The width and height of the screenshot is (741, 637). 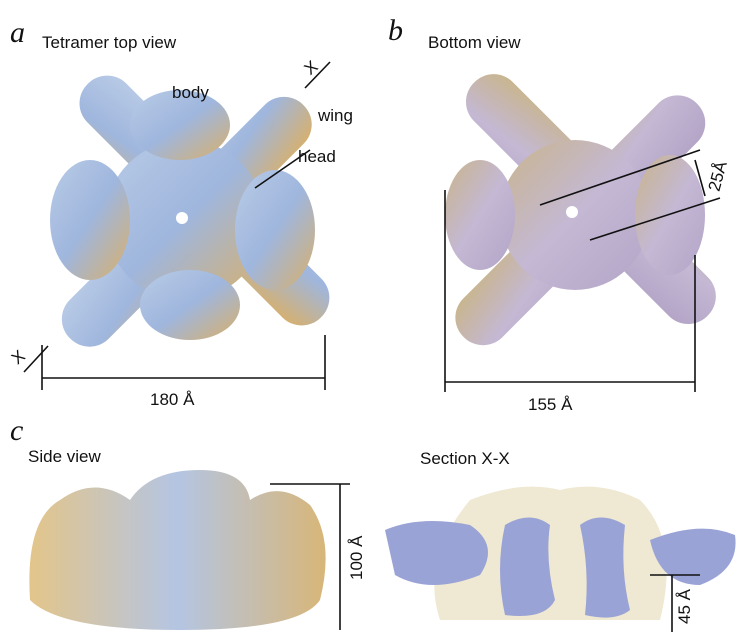 I want to click on panel-letter: b, so click(x=395, y=30).